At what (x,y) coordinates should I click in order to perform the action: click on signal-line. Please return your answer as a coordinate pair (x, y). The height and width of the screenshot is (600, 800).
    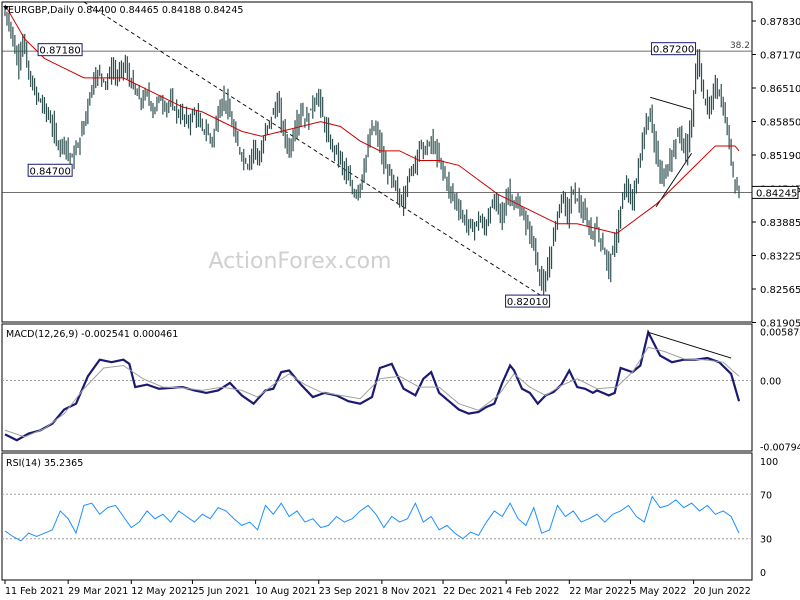
    Looking at the image, I should click on (372, 392).